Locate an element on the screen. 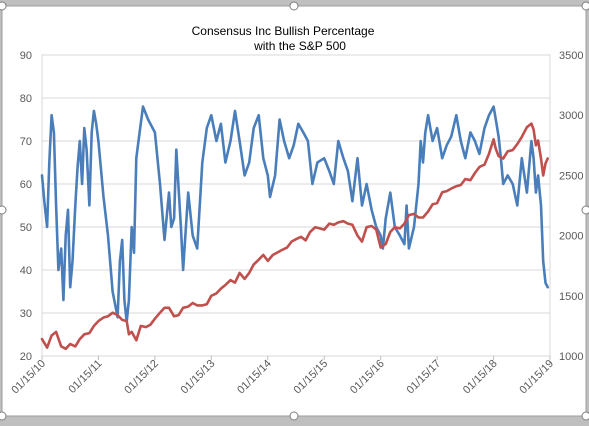  y-right-tick-label: 3500 is located at coordinates (571, 56).